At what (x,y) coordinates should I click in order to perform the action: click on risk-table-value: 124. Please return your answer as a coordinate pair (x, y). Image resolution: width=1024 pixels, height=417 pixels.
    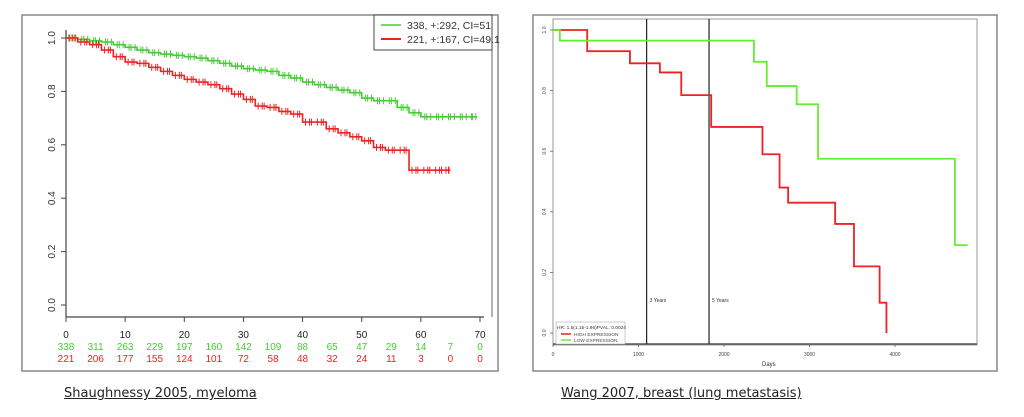
    Looking at the image, I should click on (184, 359).